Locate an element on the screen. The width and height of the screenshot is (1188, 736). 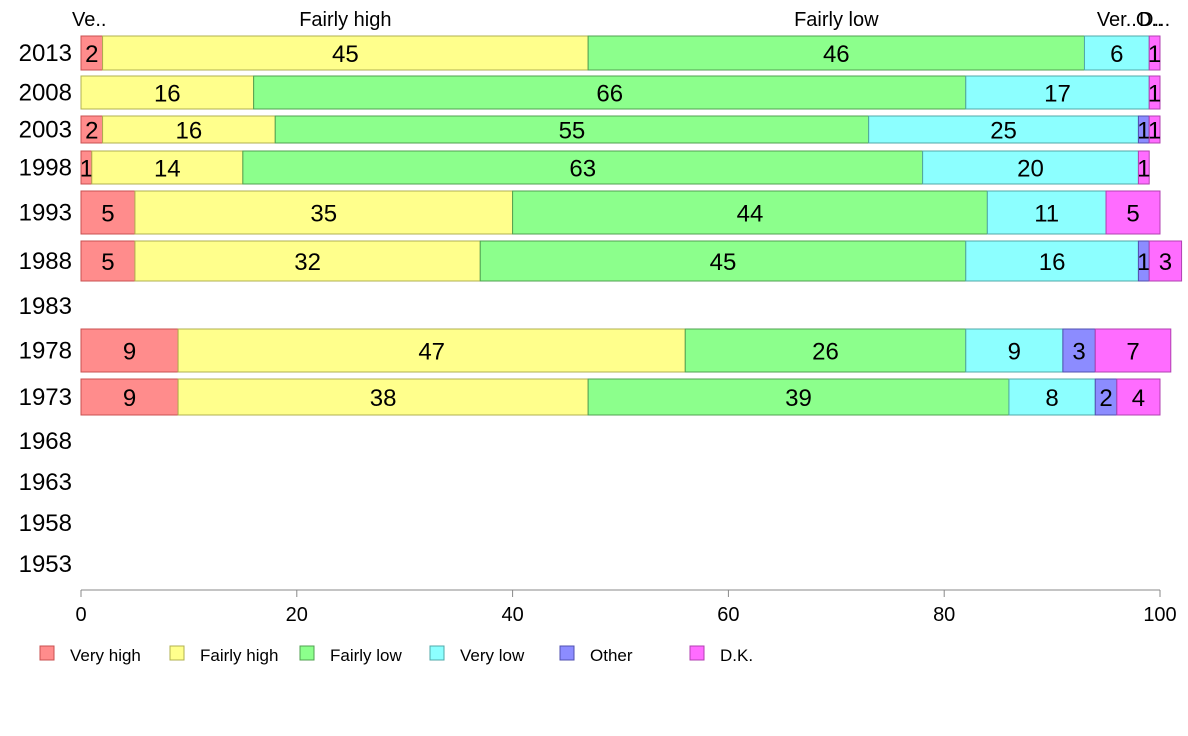
bar-1998-fairly-high is located at coordinates (167, 167).